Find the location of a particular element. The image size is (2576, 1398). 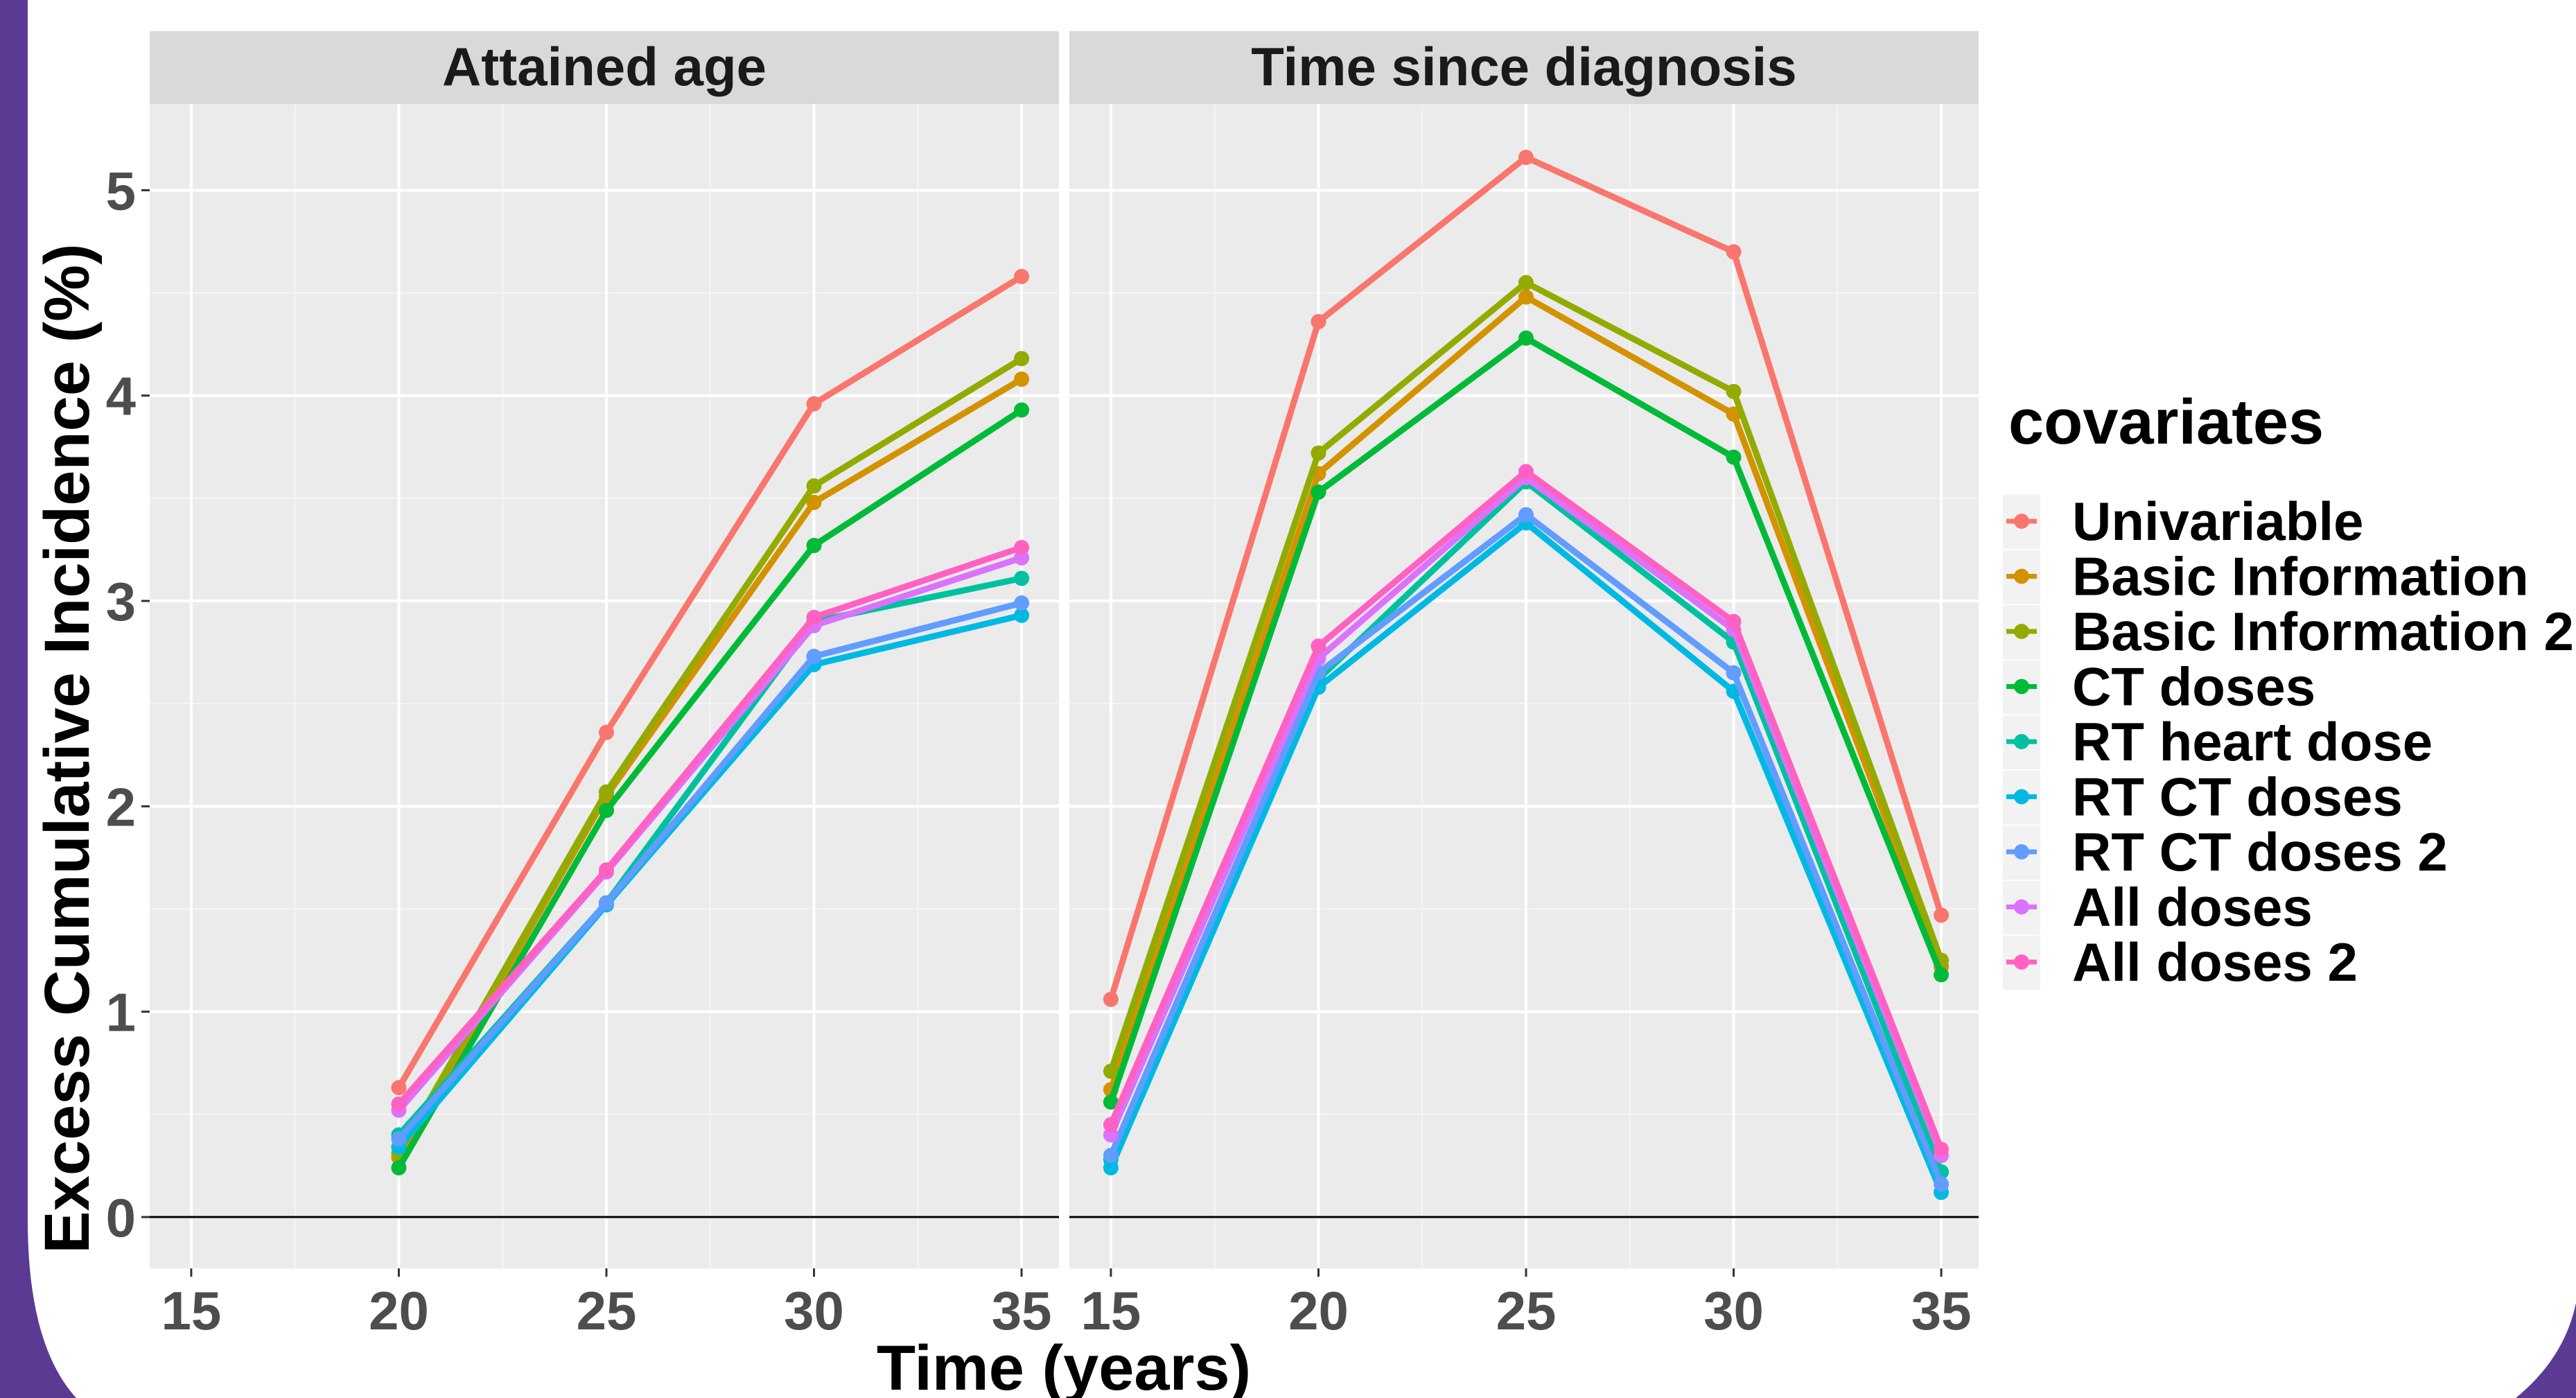

purple-frame-right is located at coordinates (2546, 1350).